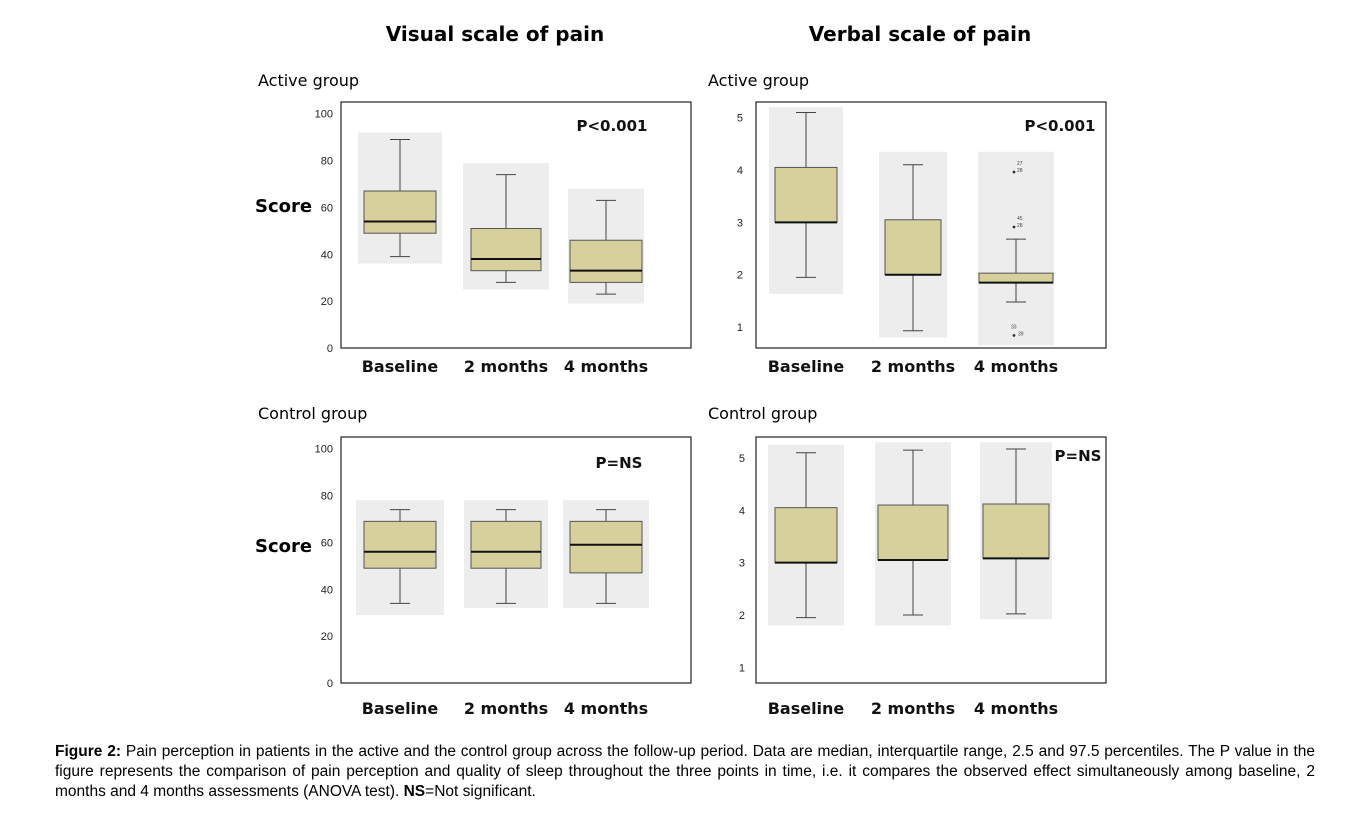  Describe the element at coordinates (495, 34) in the screenshot. I see `title-visual-scale: Visual scale of pain` at that location.